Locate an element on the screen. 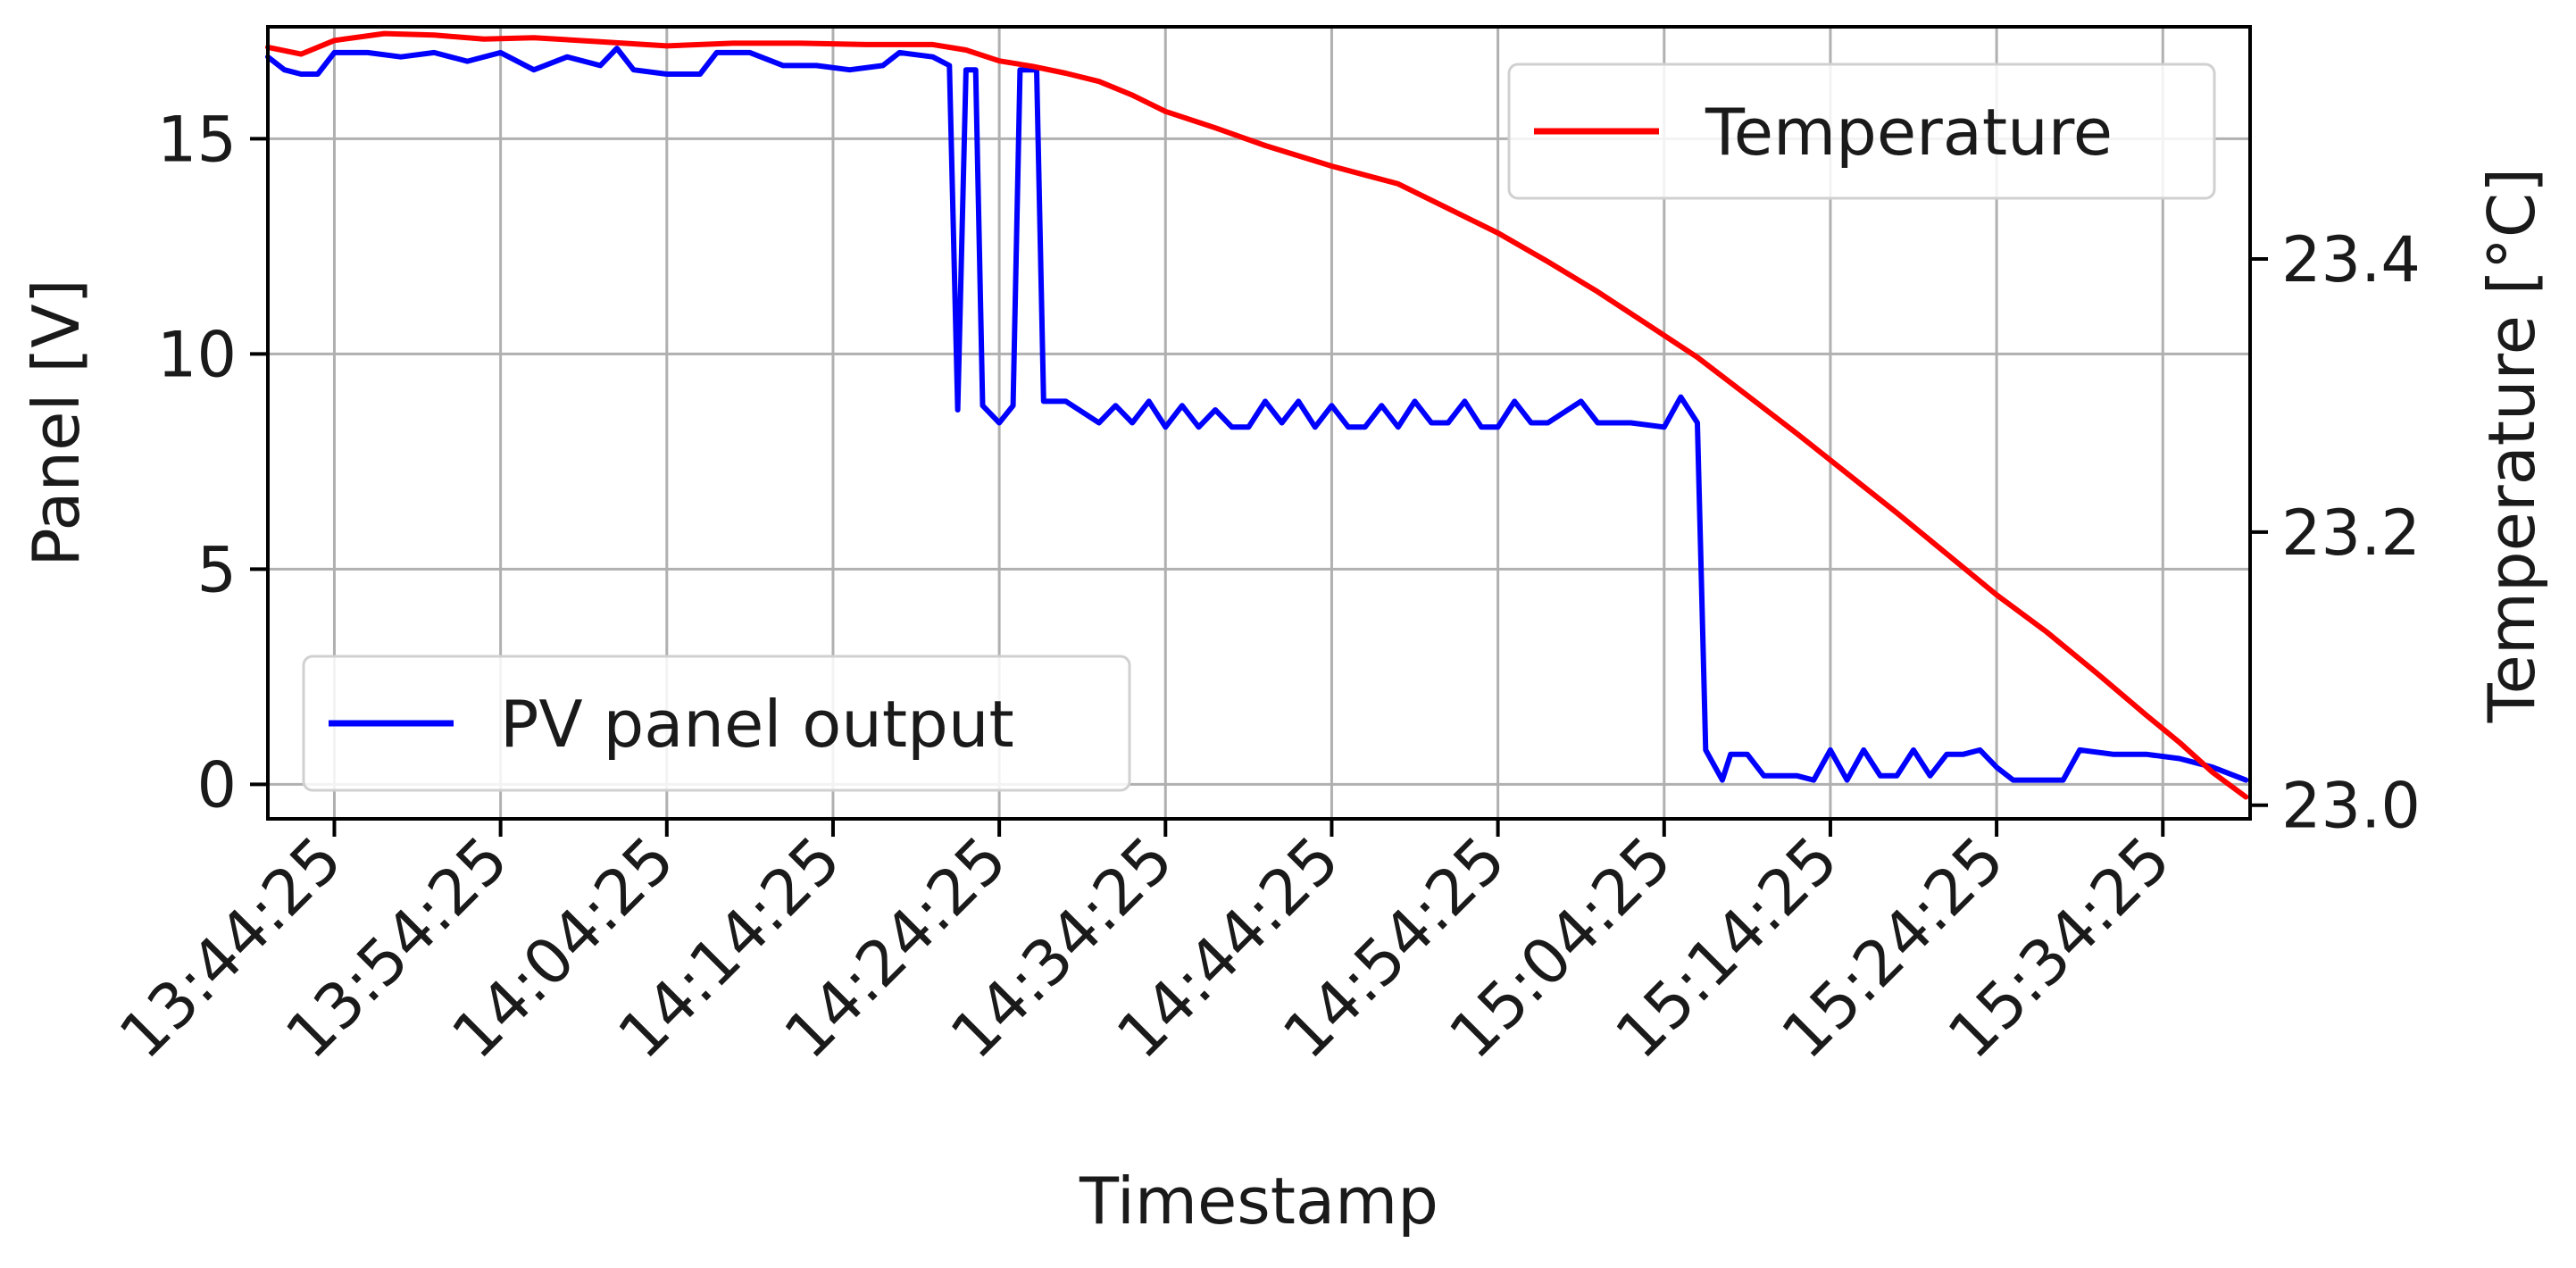 This screenshot has height=1268, width=2576. y-axis-right-label: Temperature [°C] is located at coordinates (2511, 445).